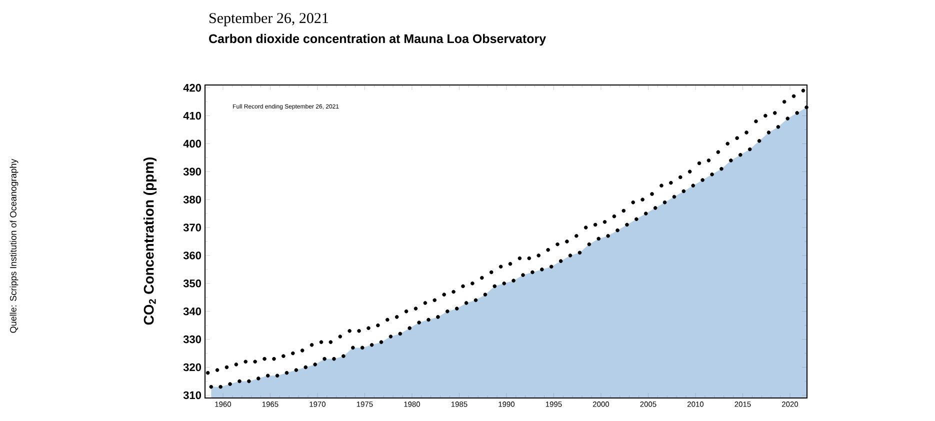 The height and width of the screenshot is (421, 935). What do you see at coordinates (192, 311) in the screenshot?
I see `y-tick-label: 340` at bounding box center [192, 311].